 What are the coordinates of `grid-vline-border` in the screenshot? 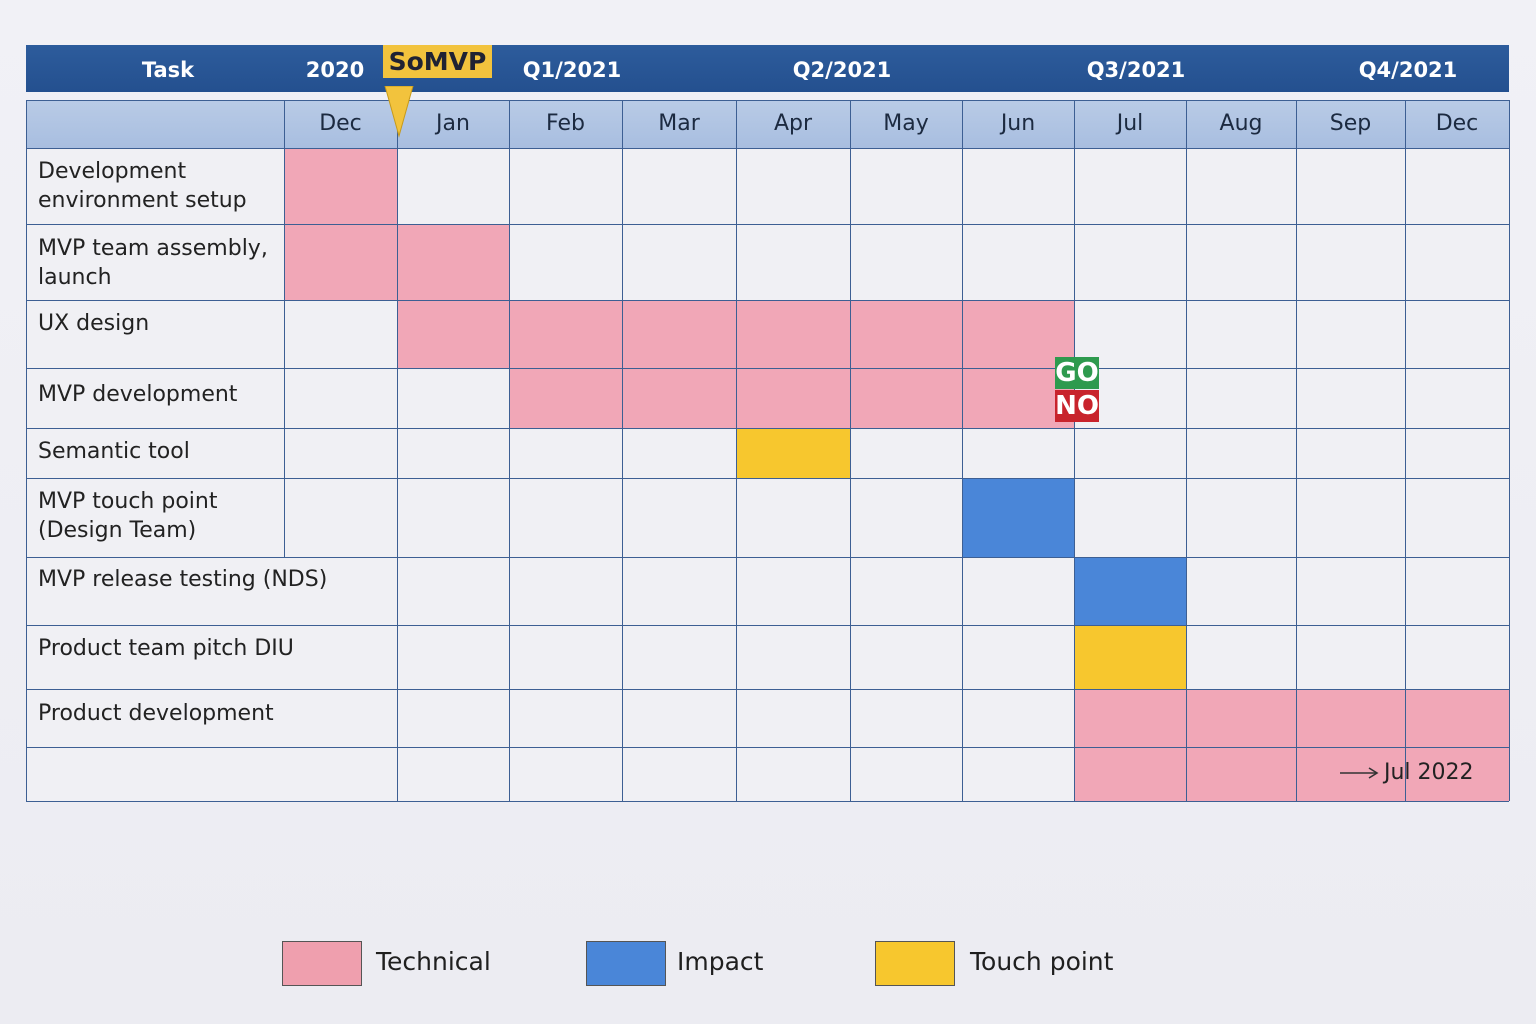 It's located at (26, 450).